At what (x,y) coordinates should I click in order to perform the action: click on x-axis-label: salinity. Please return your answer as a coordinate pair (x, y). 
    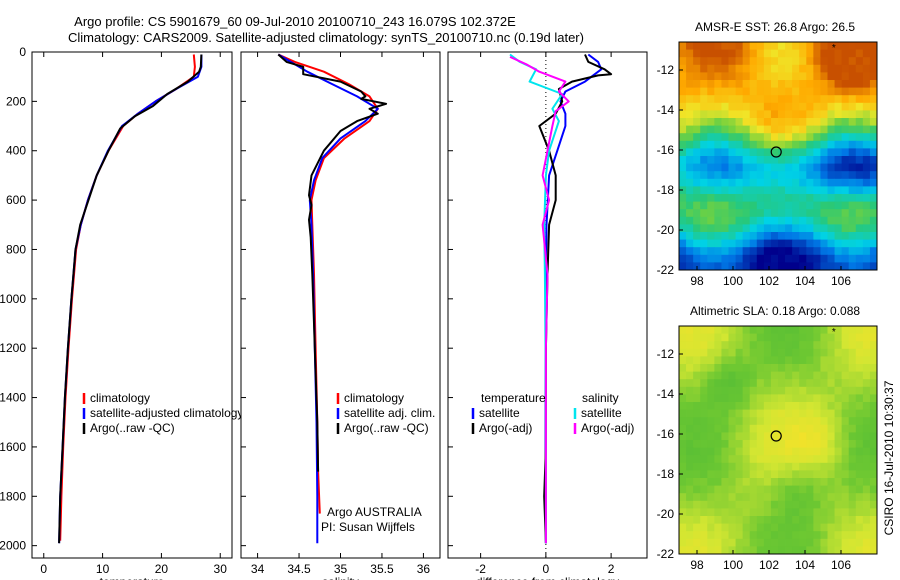
    Looking at the image, I should click on (340, 577).